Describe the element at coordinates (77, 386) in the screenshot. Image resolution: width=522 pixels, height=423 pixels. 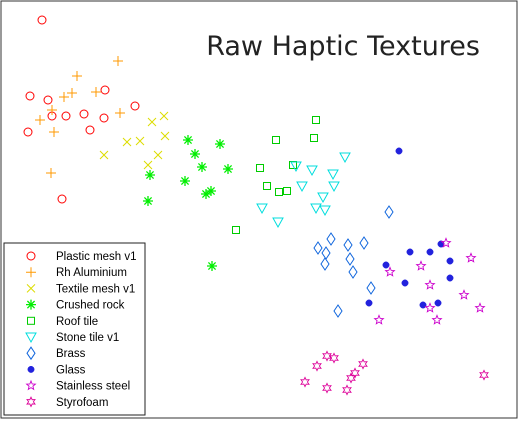
I see `legend-entry-stainless-steel: Stainless steel` at that location.